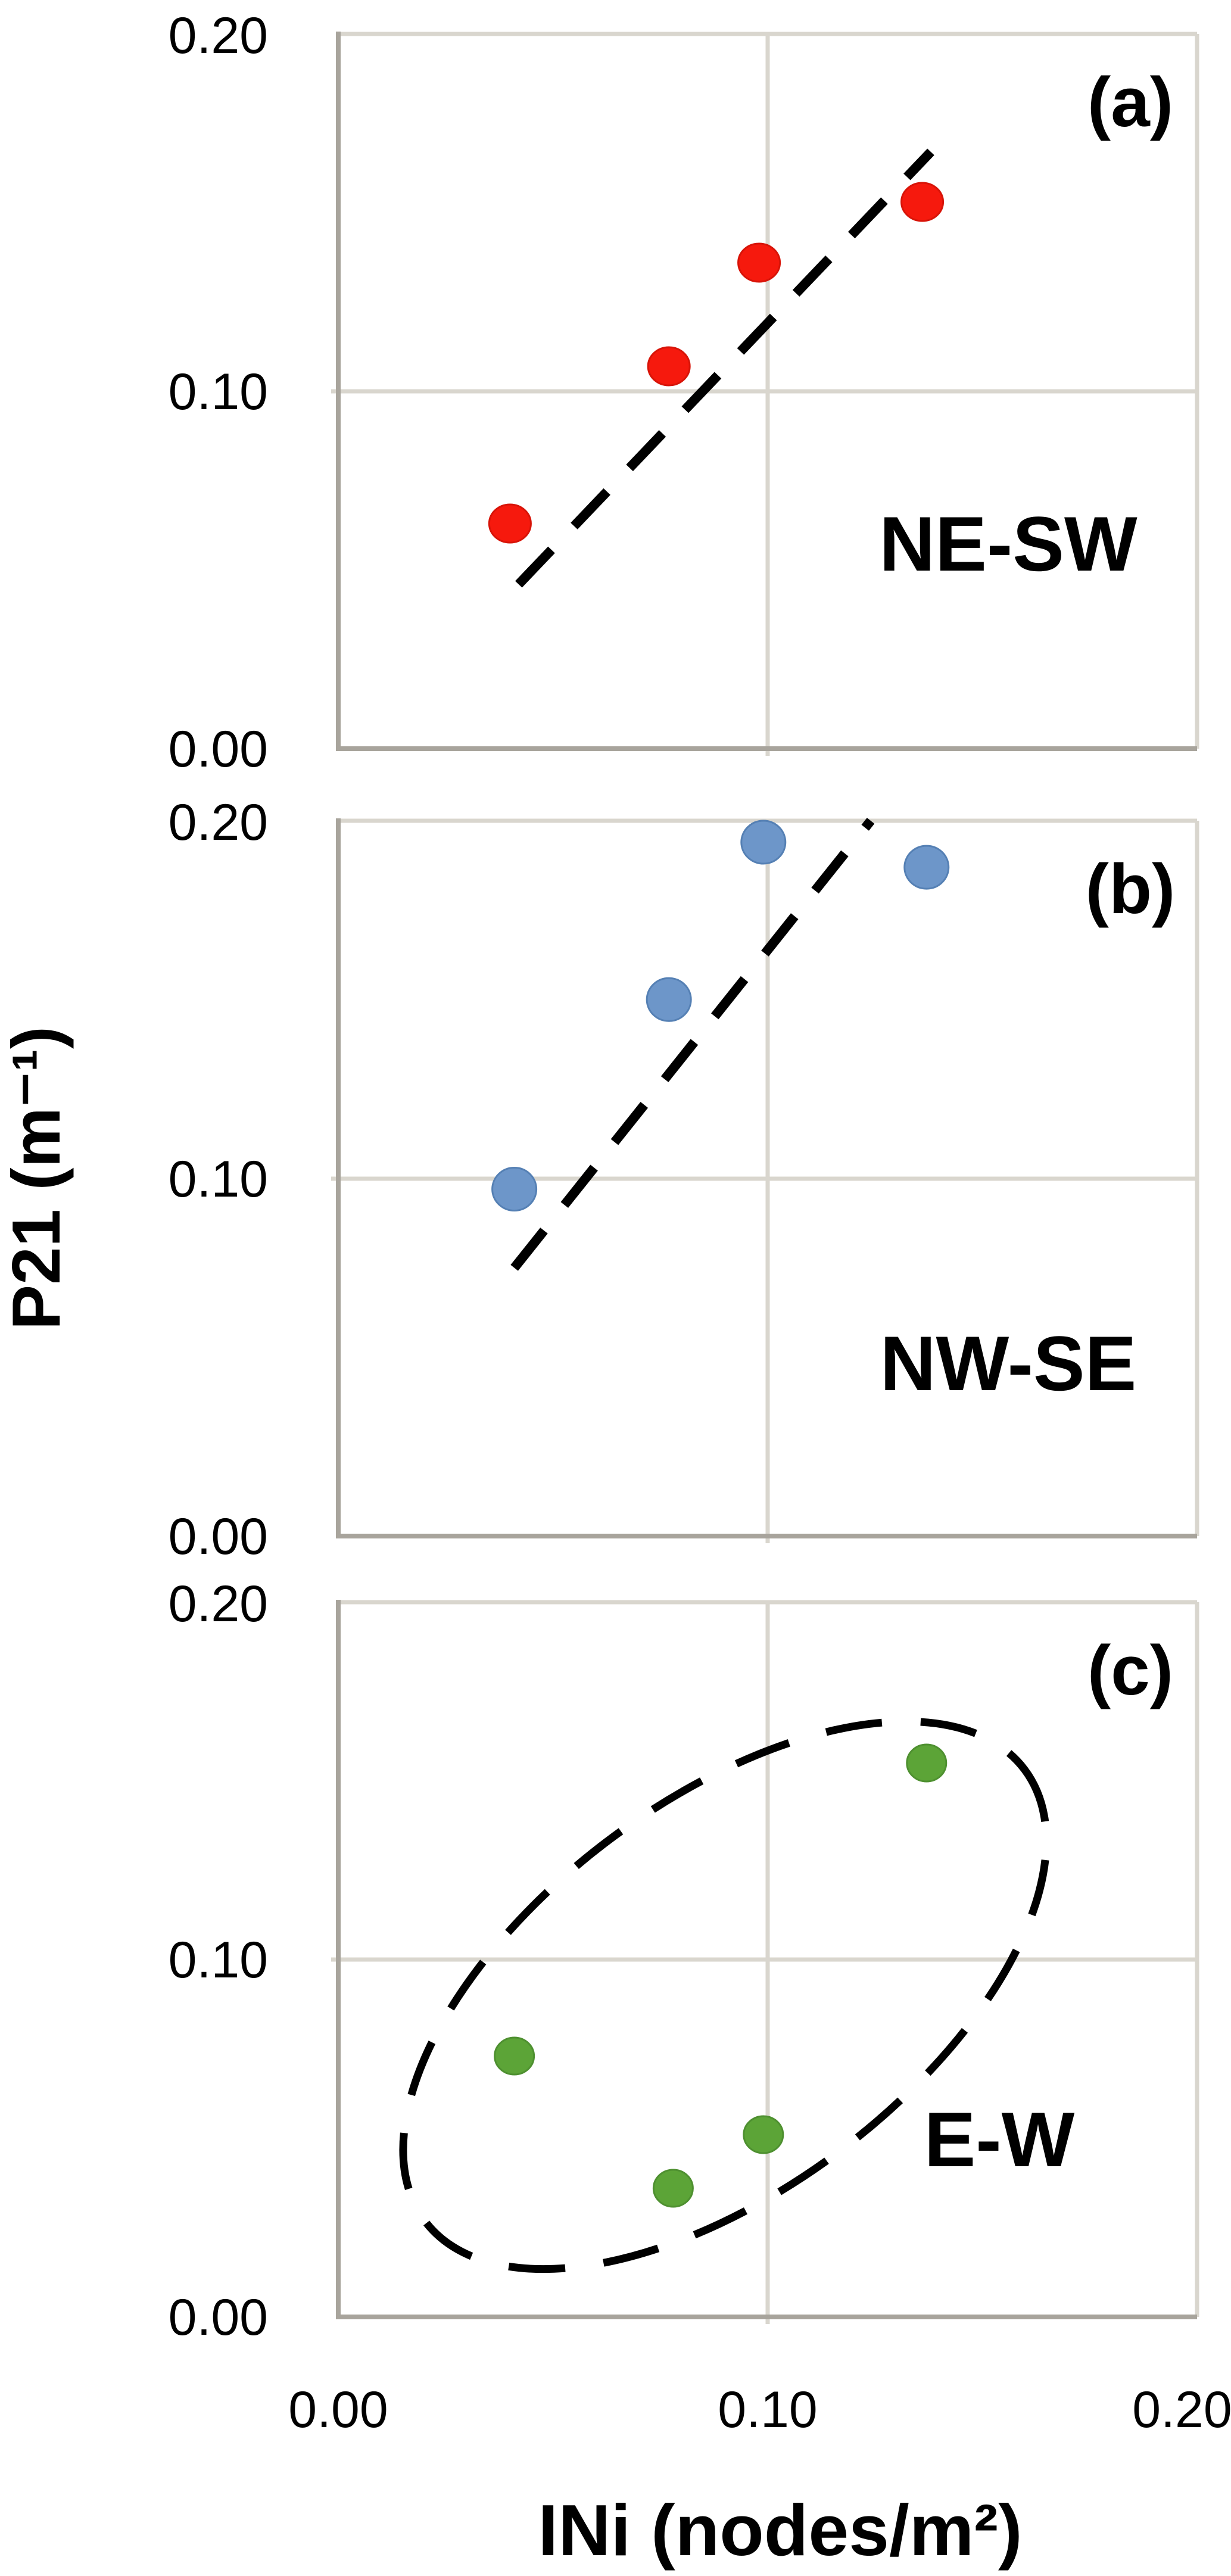 This screenshot has width=1231, height=2576. What do you see at coordinates (338, 2409) in the screenshot?
I see `x-tick-000: 0.00` at bounding box center [338, 2409].